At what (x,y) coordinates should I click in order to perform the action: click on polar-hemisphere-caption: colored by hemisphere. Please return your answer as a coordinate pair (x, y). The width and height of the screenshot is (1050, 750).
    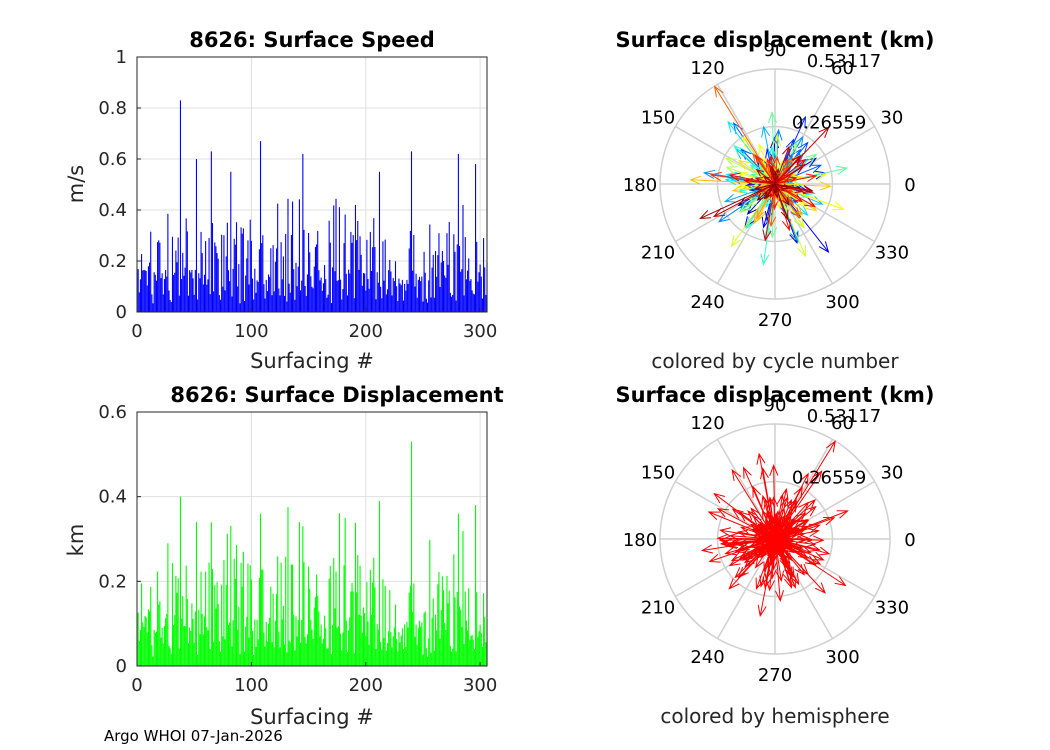
    Looking at the image, I should click on (774, 716).